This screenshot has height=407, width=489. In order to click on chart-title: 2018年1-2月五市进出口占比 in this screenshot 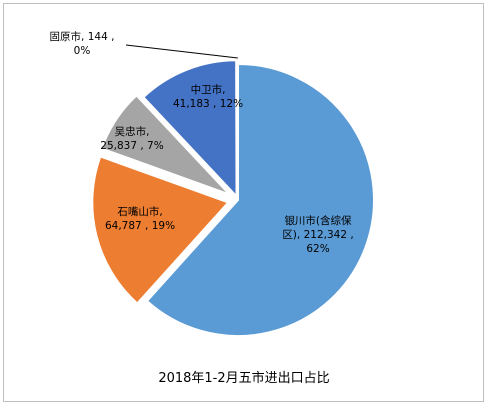, I will do `click(243, 378)`.